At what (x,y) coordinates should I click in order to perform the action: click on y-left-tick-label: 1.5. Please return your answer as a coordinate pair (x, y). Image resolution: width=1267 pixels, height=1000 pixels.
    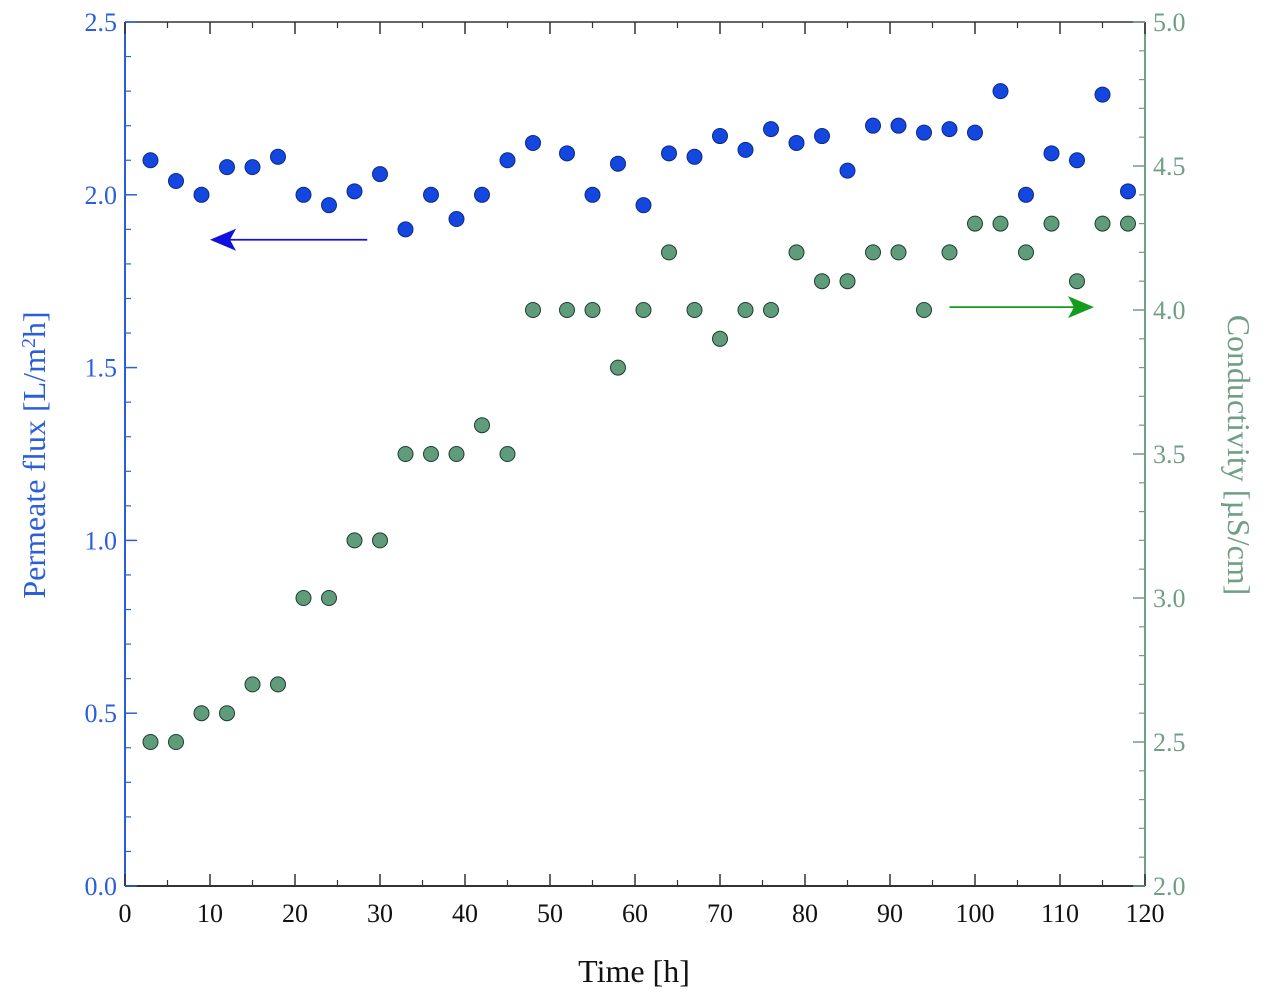
    Looking at the image, I should click on (101, 368).